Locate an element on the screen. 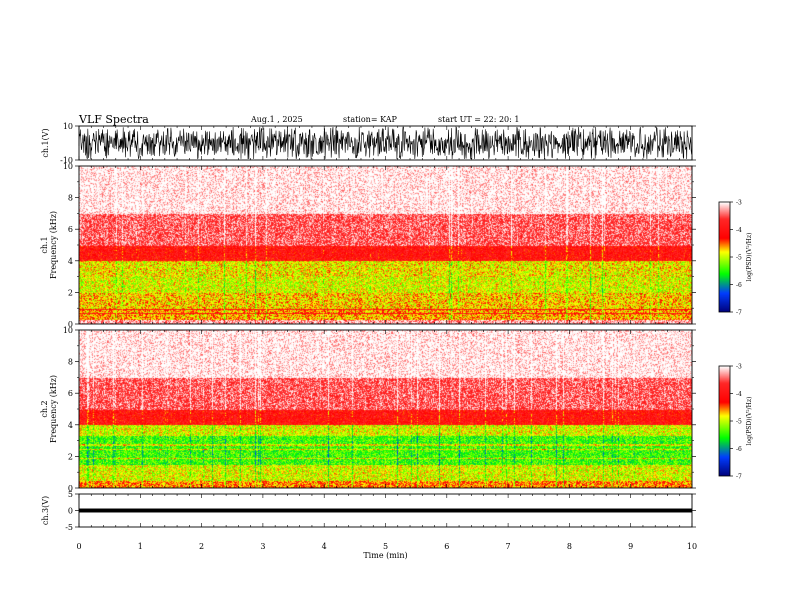  x-tick-label: 9 is located at coordinates (630, 546).